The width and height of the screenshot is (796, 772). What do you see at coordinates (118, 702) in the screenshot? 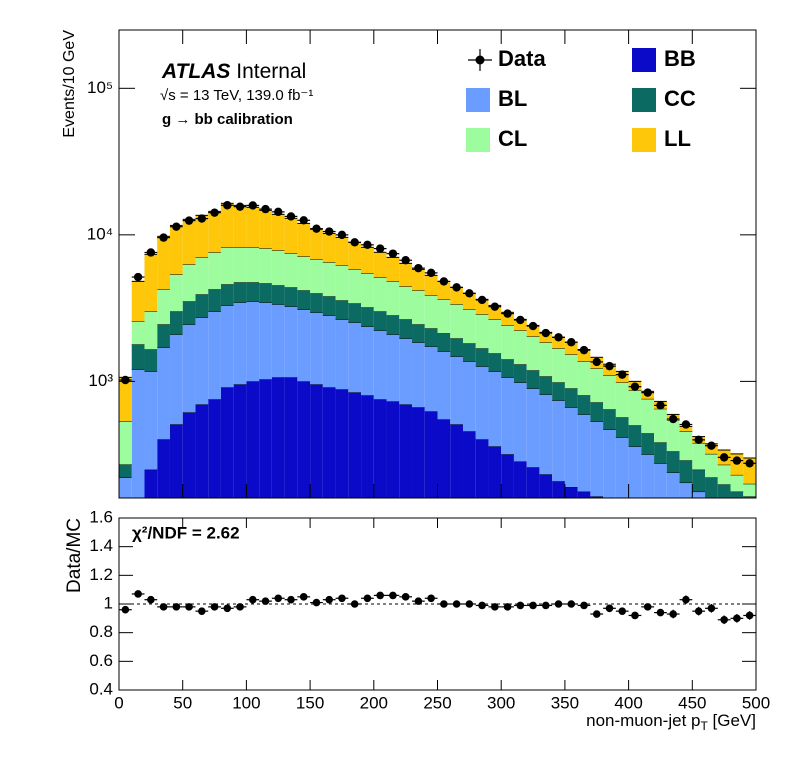
I see `x-tick-label: 0` at bounding box center [118, 702].